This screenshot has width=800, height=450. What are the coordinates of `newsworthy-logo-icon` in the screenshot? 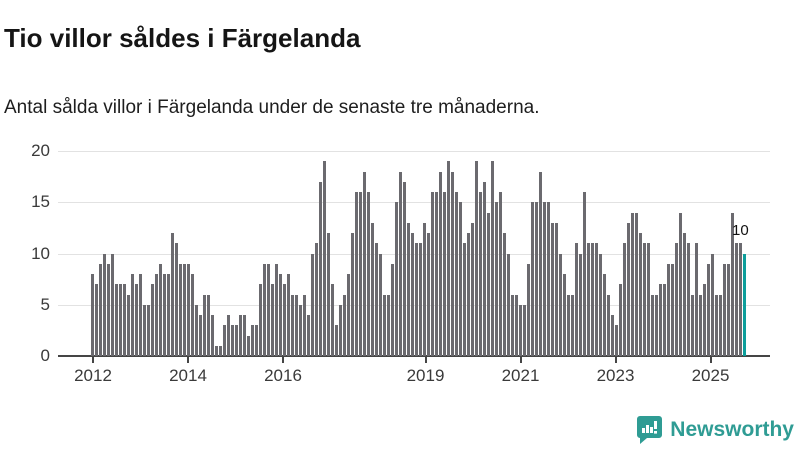 It's located at (649, 429).